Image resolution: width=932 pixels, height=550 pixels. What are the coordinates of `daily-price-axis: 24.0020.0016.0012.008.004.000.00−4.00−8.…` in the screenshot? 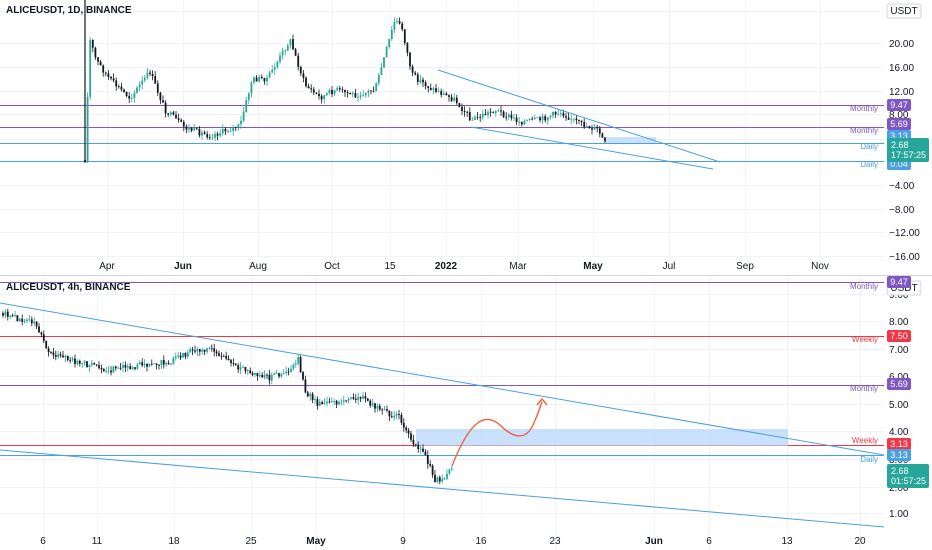 It's located at (904, 133).